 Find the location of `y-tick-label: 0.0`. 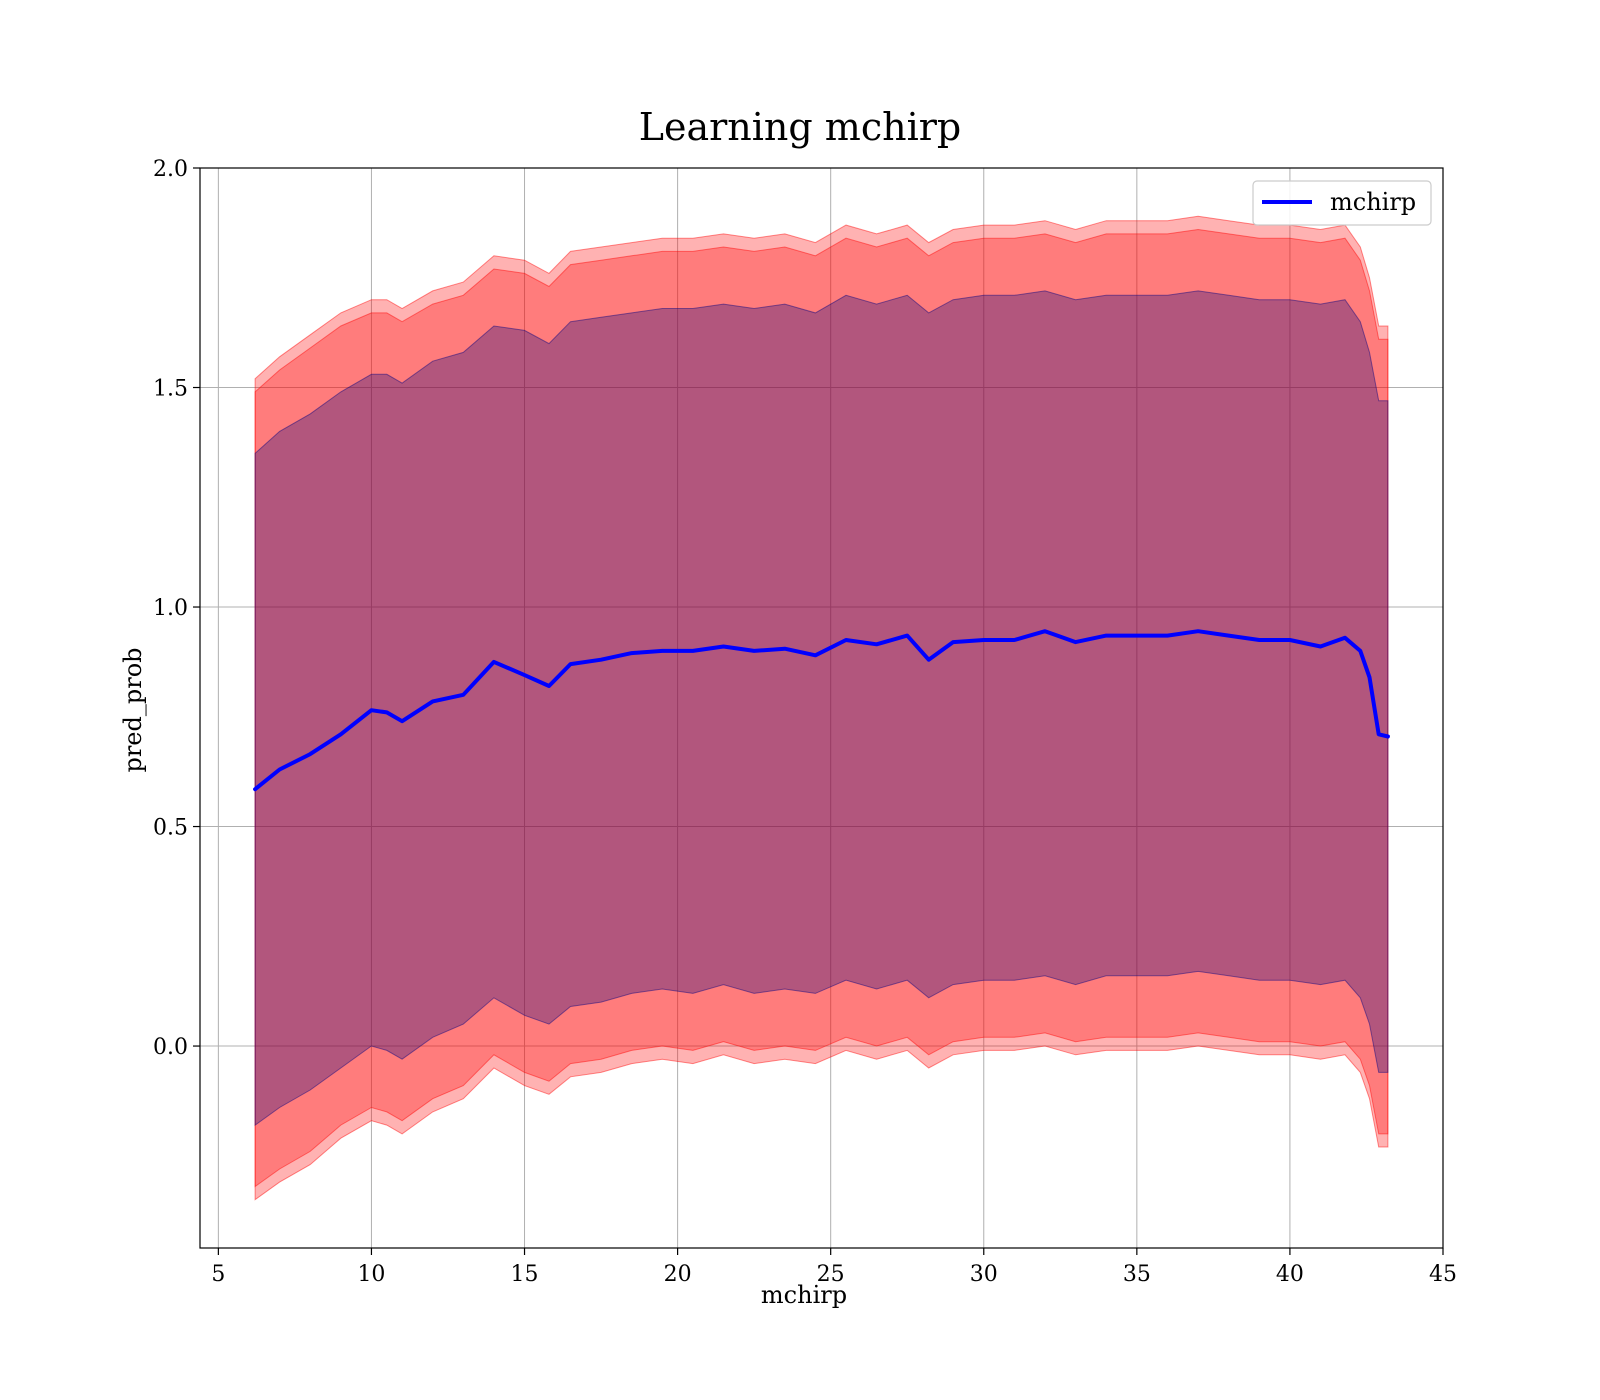

y-tick-label: 0.0 is located at coordinates (170, 1047).